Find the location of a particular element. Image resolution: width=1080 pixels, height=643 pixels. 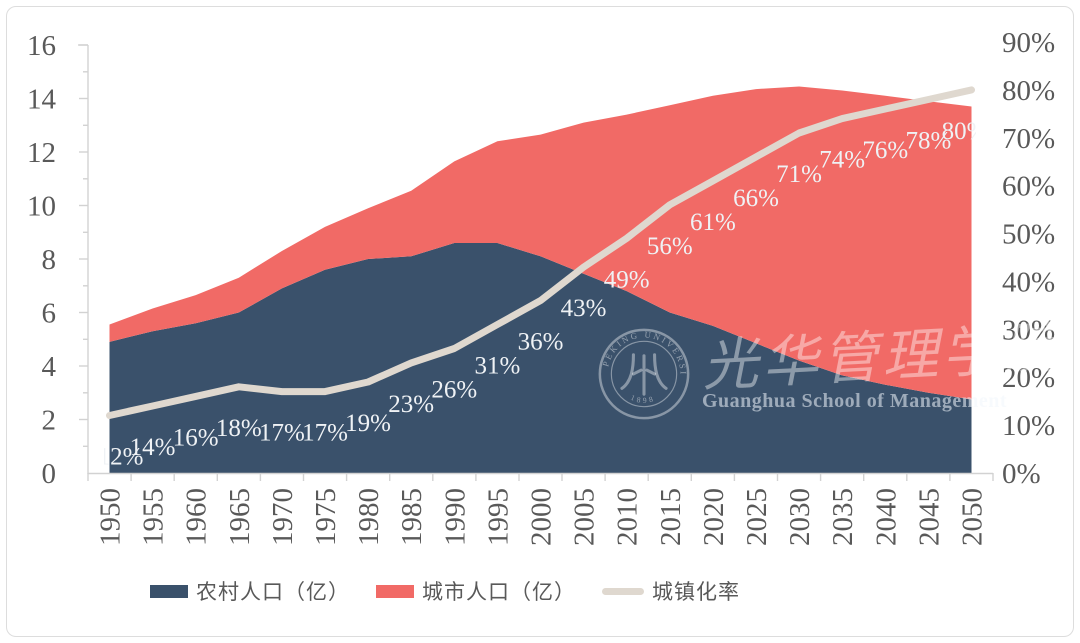

left-axis-label: 8 is located at coordinates (49, 260).